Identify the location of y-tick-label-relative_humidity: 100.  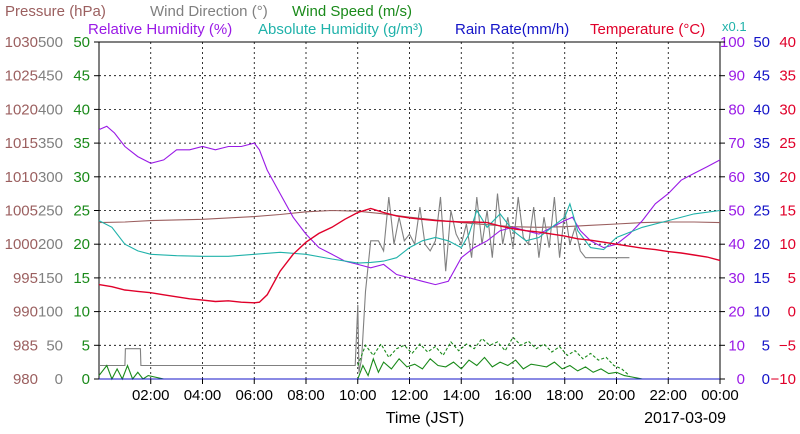
(732, 42).